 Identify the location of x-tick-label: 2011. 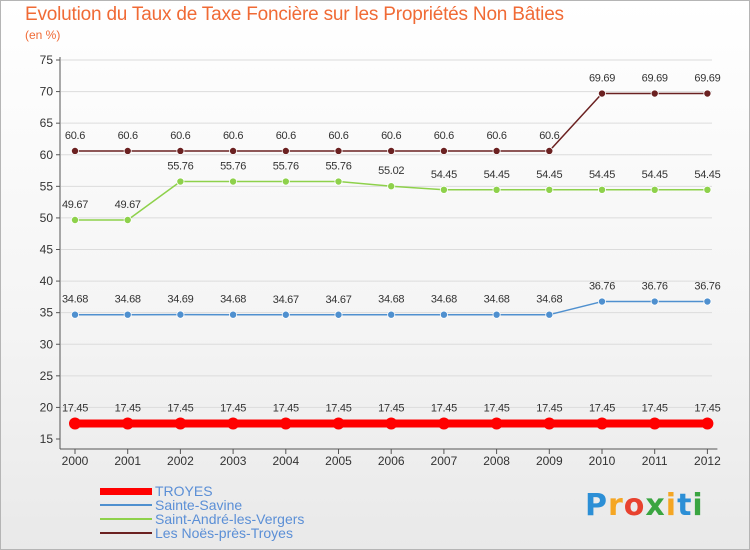
(655, 461).